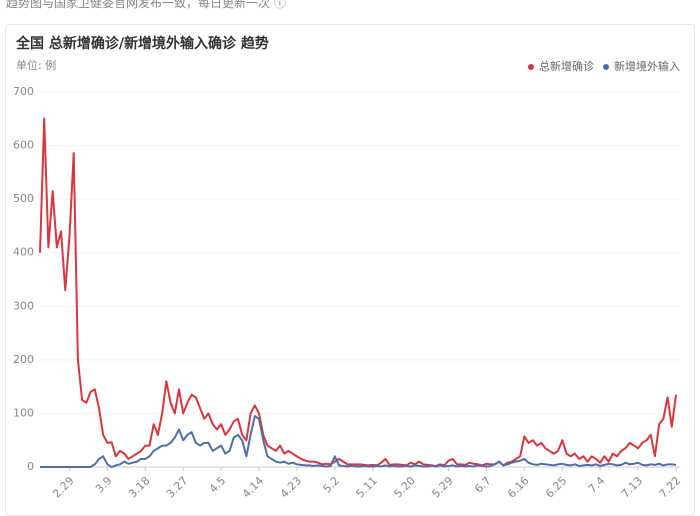  What do you see at coordinates (566, 66) in the screenshot?
I see `legend-label: 总新增确诊` at bounding box center [566, 66].